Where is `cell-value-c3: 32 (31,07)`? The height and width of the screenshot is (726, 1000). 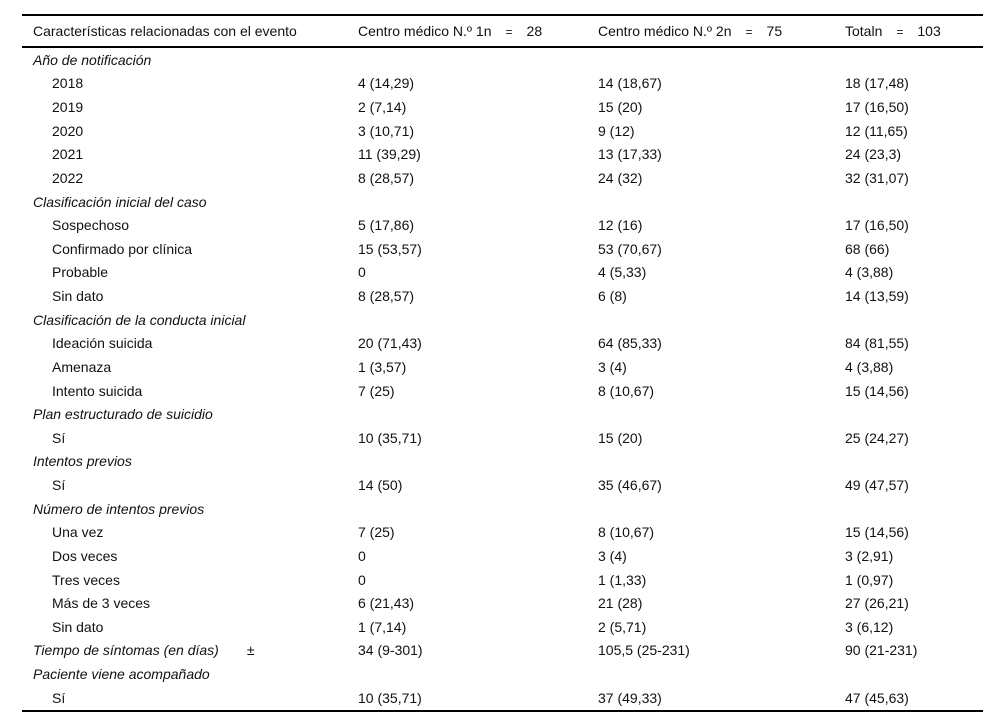 cell-value-c3: 32 (31,07) is located at coordinates (877, 177).